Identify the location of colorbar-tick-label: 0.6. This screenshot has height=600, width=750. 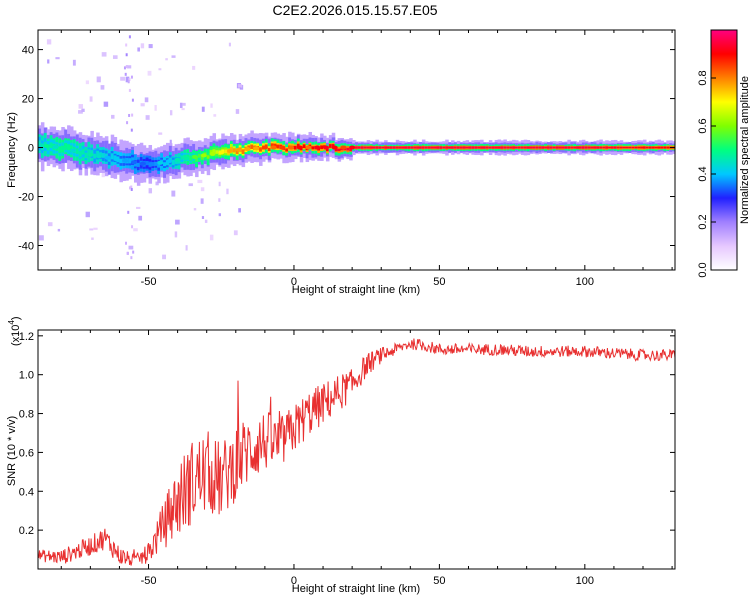
(703, 125).